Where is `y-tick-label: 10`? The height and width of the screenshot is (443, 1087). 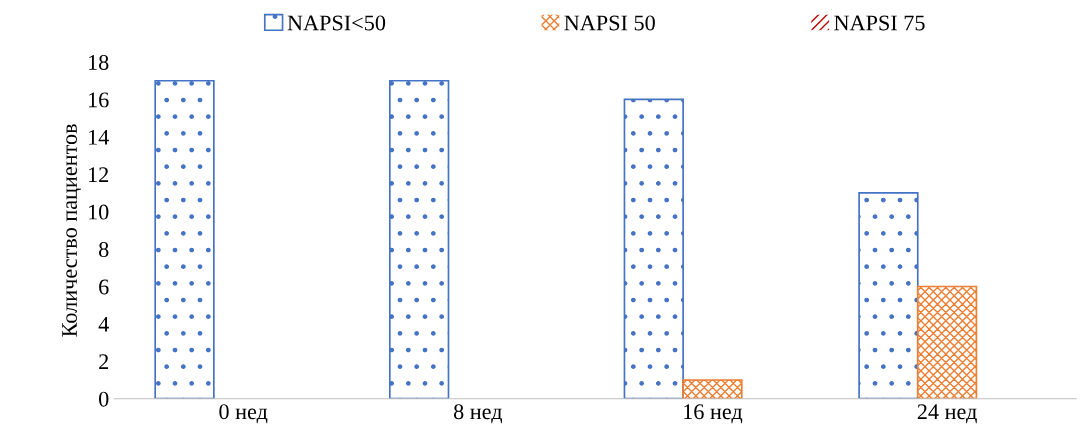 y-tick-label: 10 is located at coordinates (99, 212).